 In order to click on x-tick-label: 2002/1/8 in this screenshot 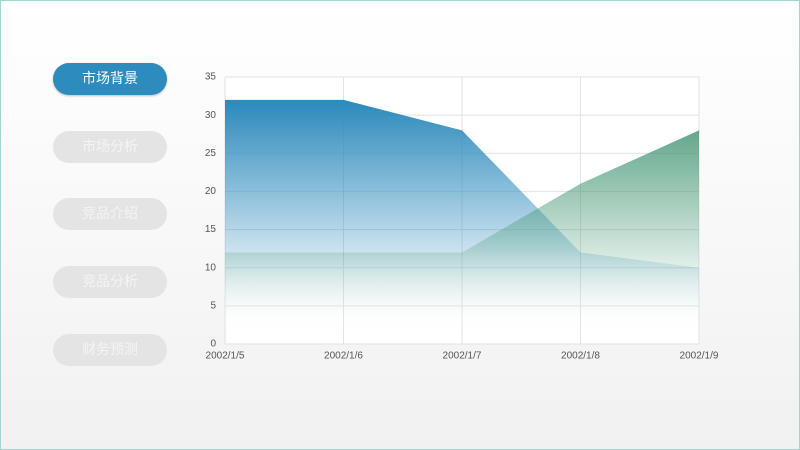, I will do `click(580, 356)`.